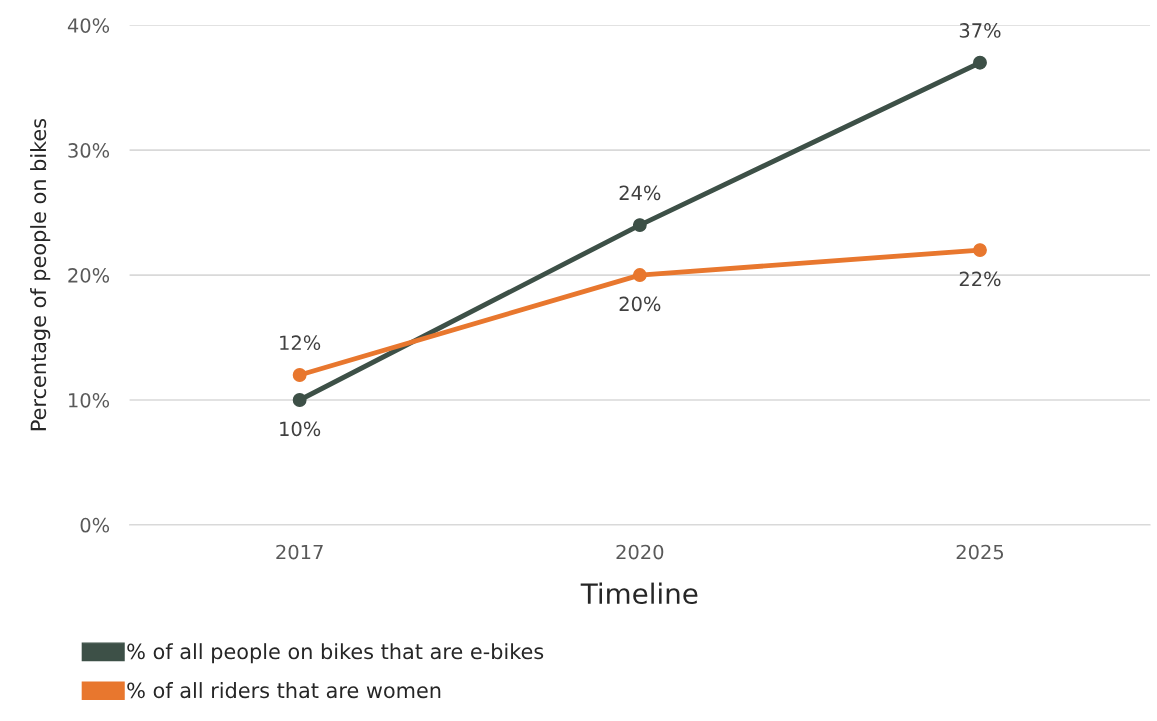 The width and height of the screenshot is (1157, 721). I want to click on data-label: 24%, so click(640, 193).